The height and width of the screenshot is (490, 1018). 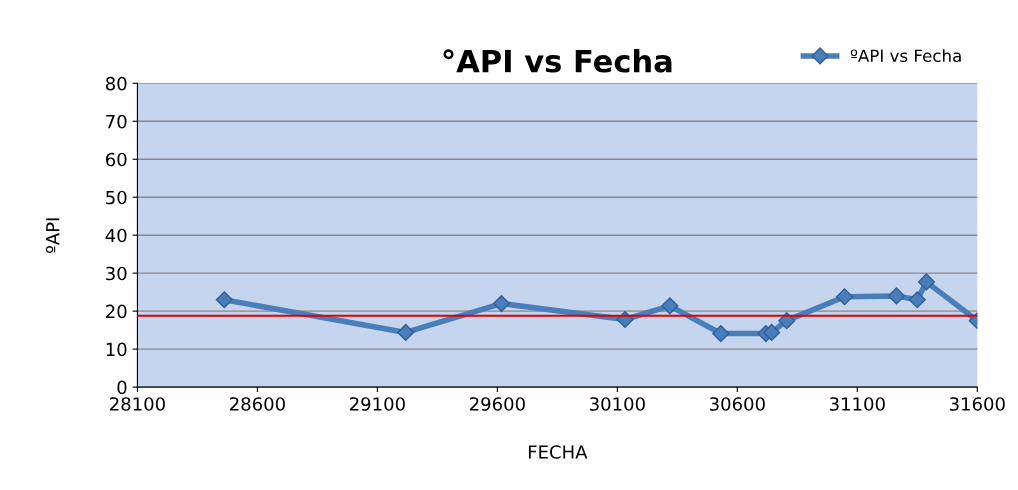 I want to click on y-tick-label: 30, so click(x=116, y=273).